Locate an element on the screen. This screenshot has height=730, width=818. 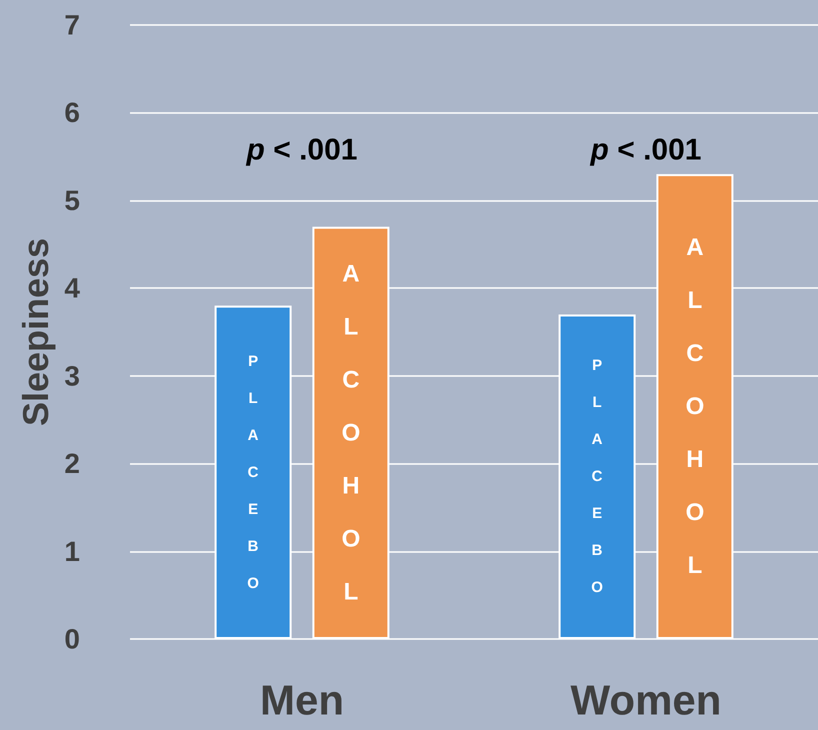
y-tick-label: 3 is located at coordinates (72, 376).